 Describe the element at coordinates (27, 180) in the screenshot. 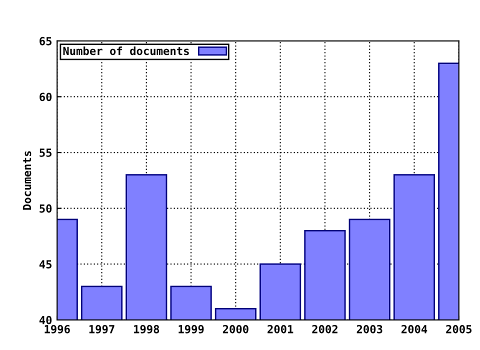

I see `y-axis-title: Documents` at that location.